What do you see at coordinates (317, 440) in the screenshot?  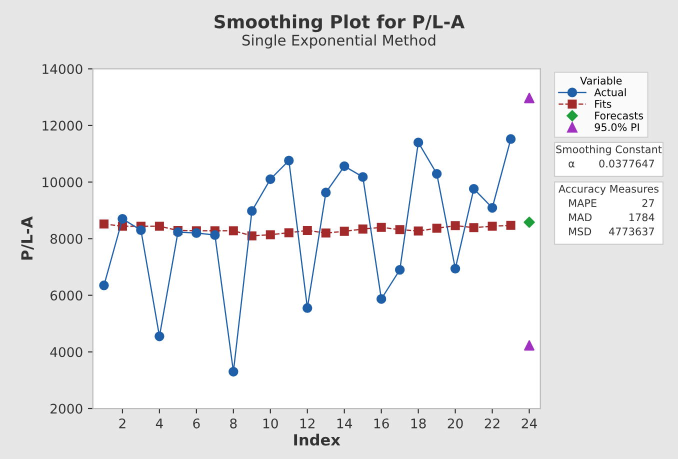 I see `x-axis-title: Index` at bounding box center [317, 440].